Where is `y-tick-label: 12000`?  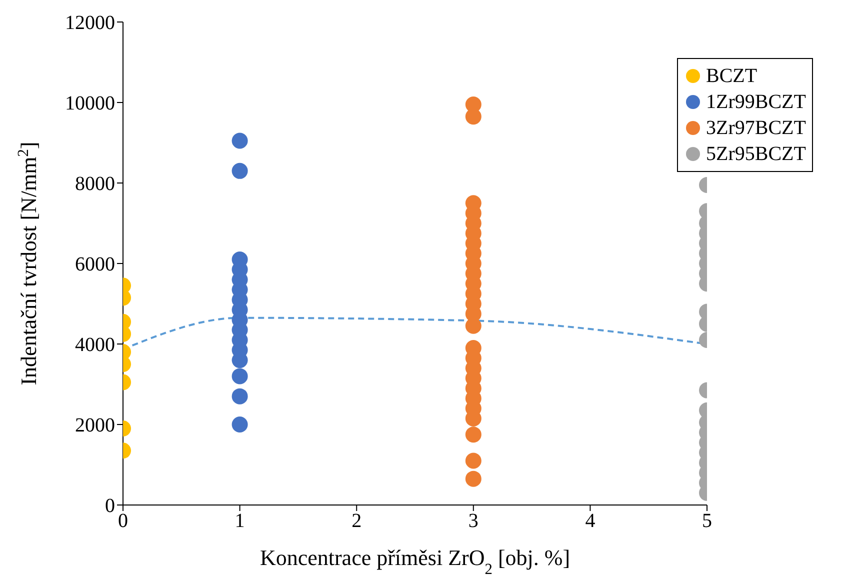 y-tick-label: 12000 is located at coordinates (90, 23).